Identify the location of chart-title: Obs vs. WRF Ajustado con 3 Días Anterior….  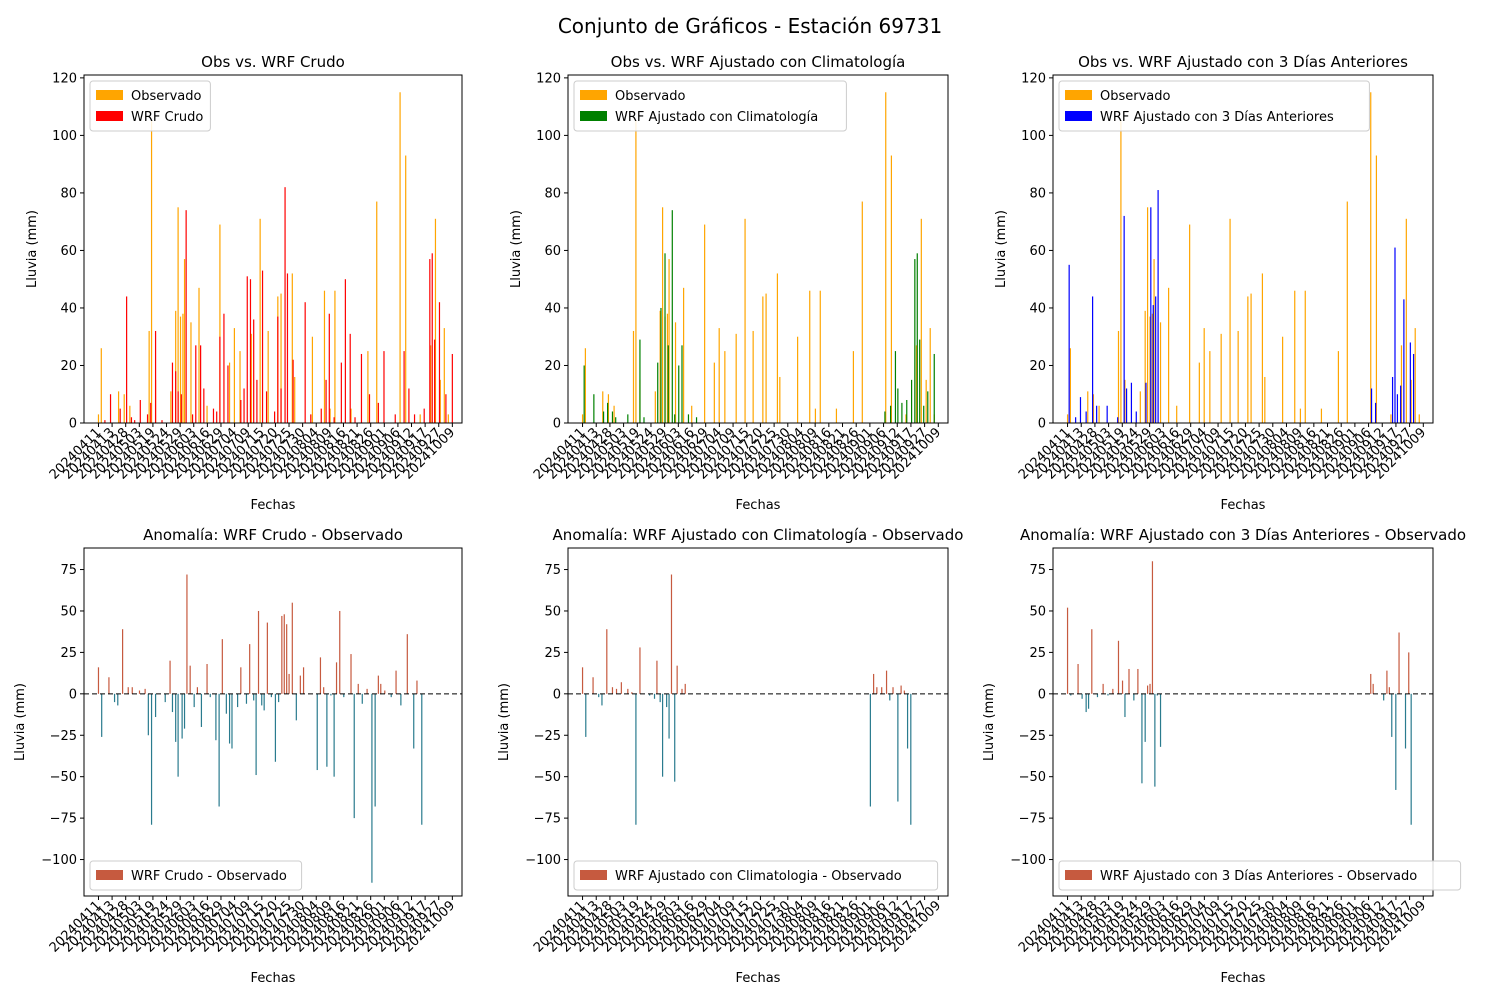
(1243, 62).